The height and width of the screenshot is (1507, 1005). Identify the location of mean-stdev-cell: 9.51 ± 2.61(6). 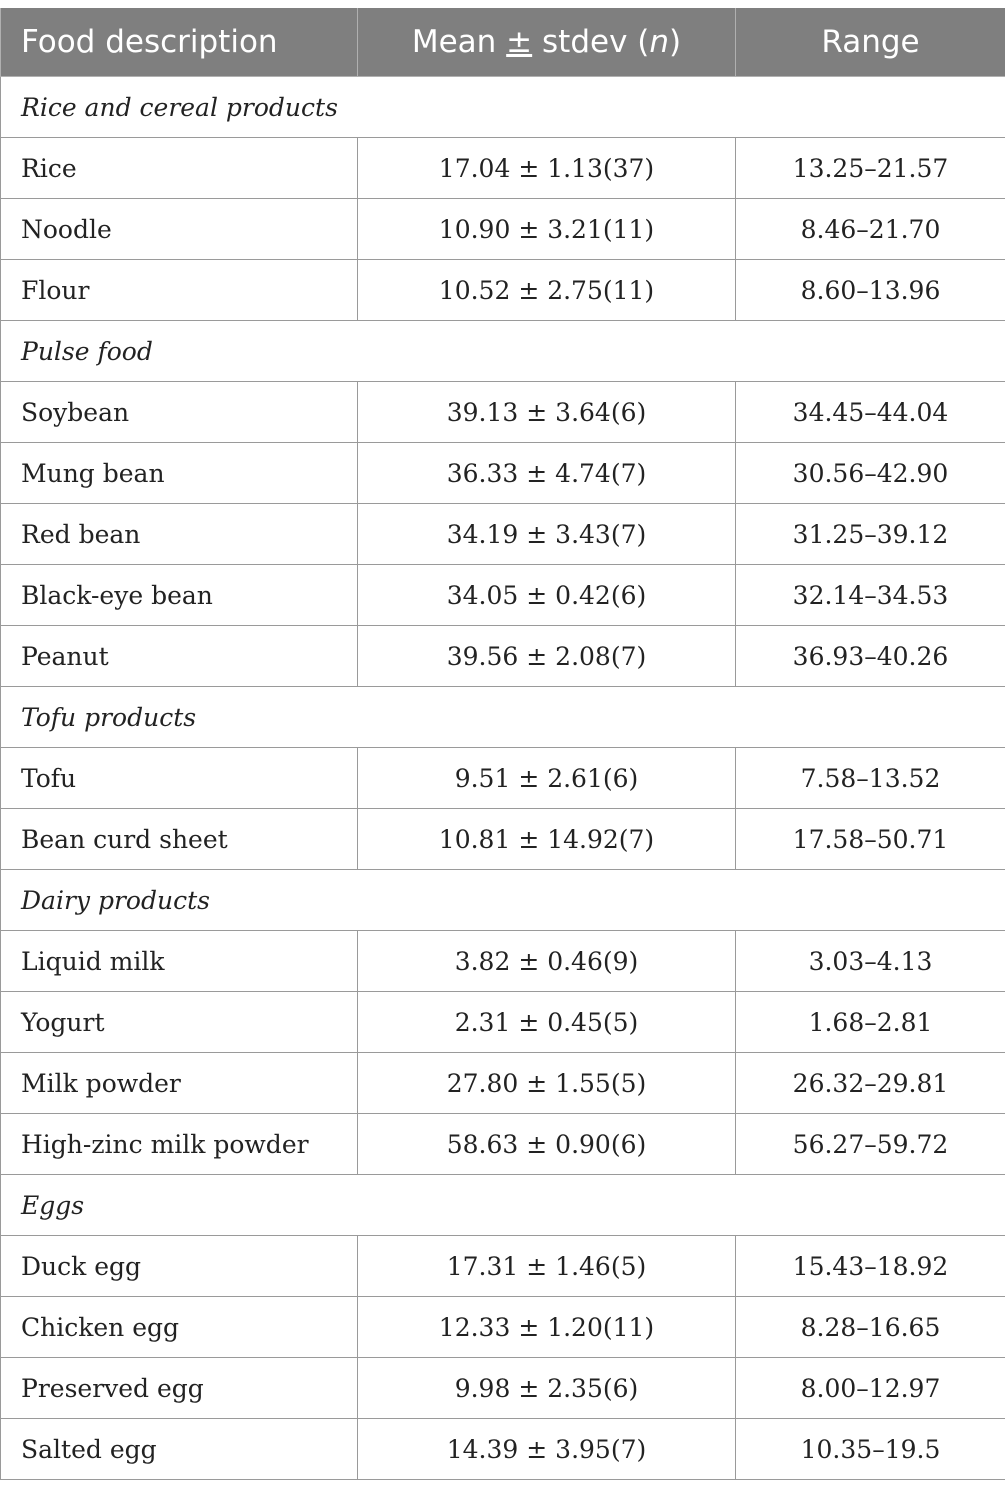
(546, 778).